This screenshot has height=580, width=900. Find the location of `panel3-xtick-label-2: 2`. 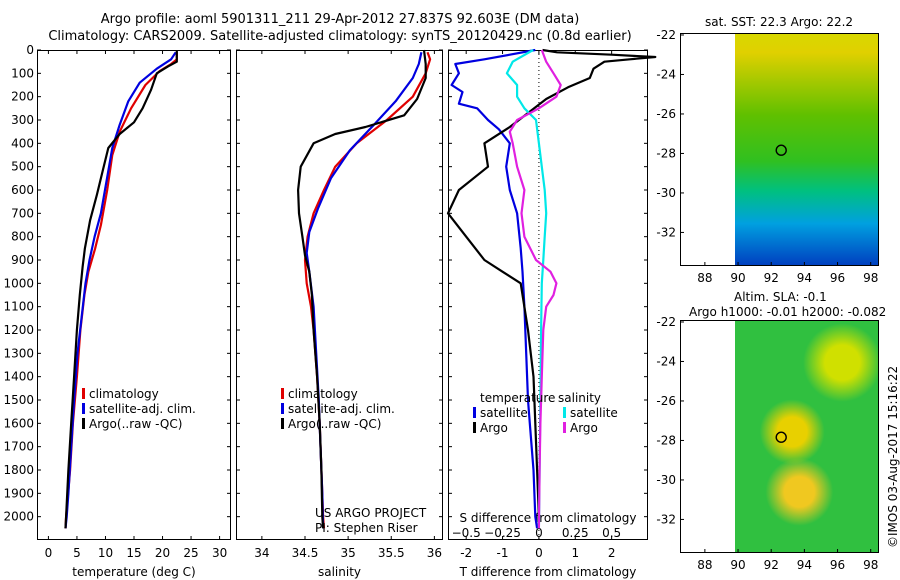

panel3-xtick-label-2: 2 is located at coordinates (612, 553).